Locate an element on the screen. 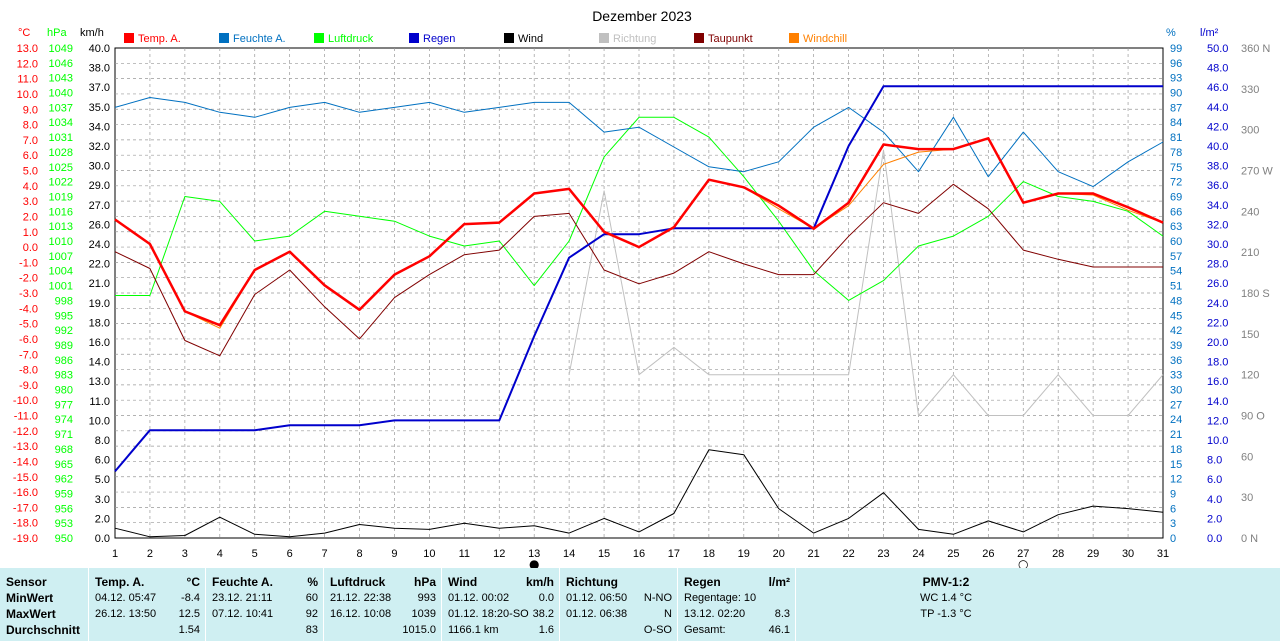 The height and width of the screenshot is (641, 1280). rain-tick-label: 46.0 is located at coordinates (1217, 88).